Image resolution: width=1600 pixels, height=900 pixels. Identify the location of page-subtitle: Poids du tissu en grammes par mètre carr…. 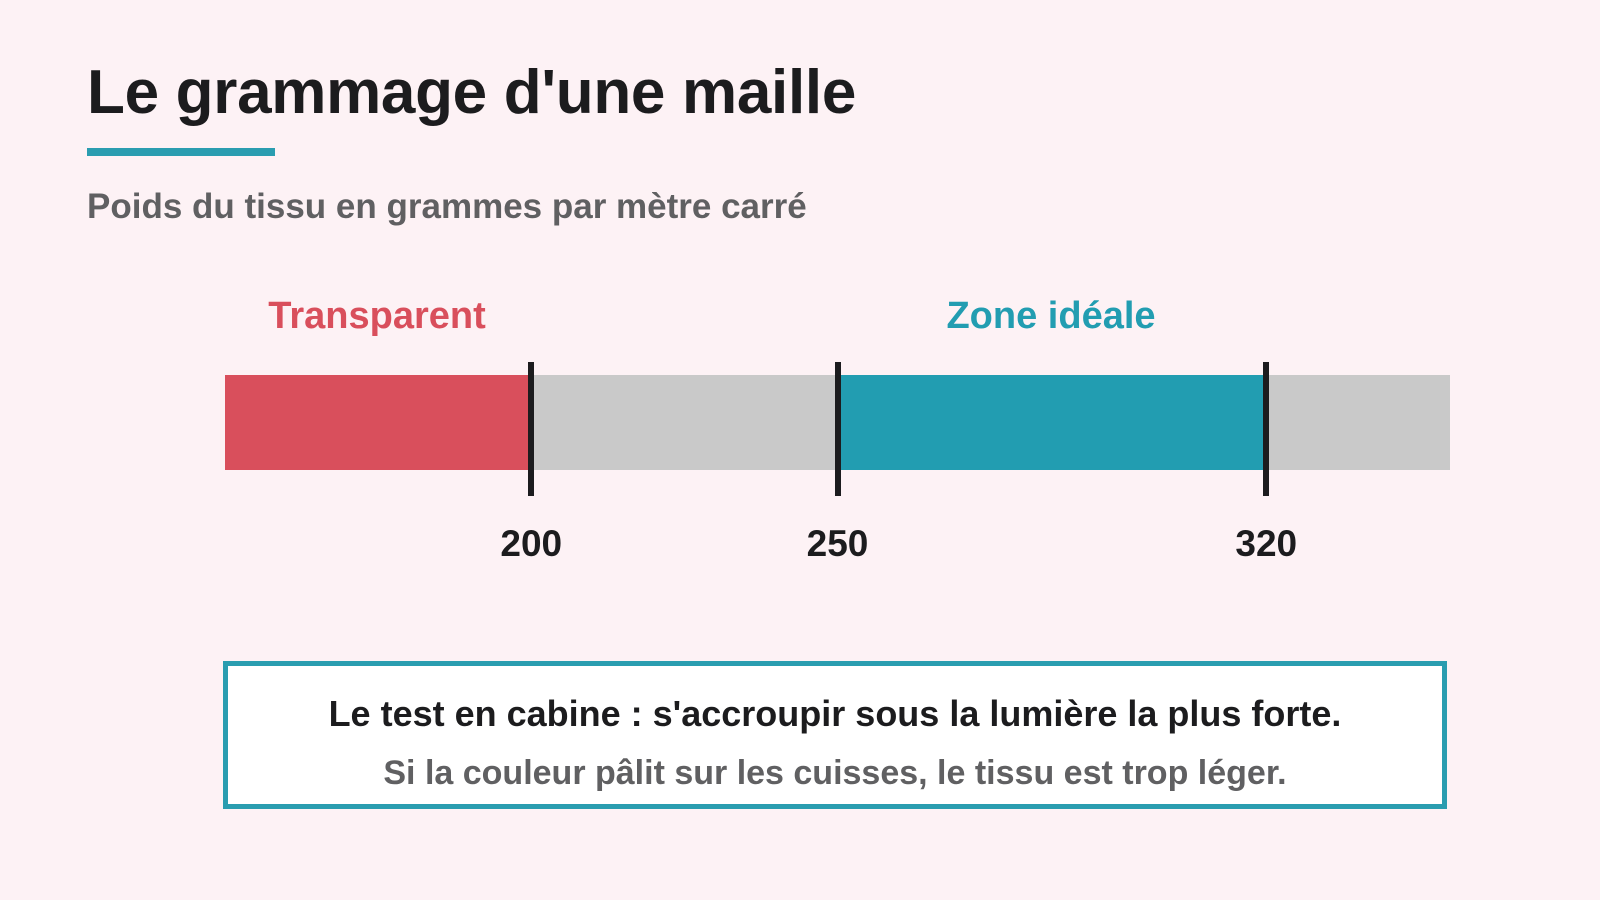
(447, 206).